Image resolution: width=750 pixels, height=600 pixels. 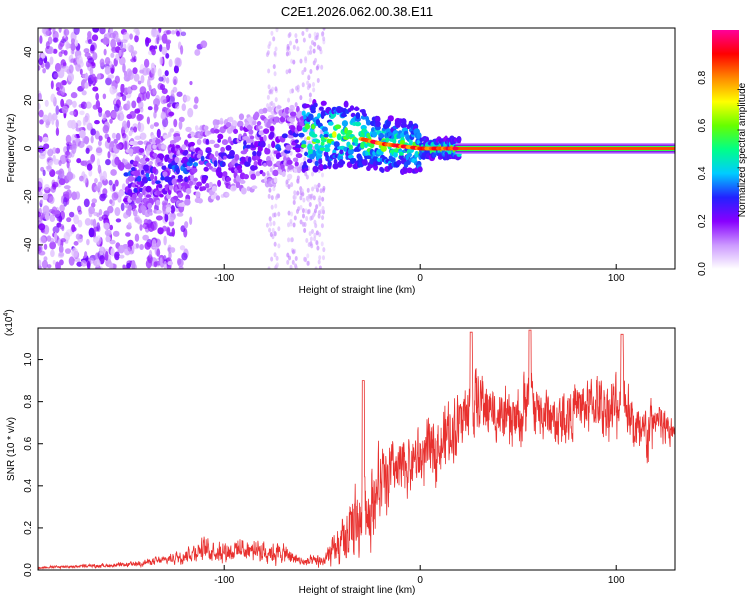 What do you see at coordinates (616, 278) in the screenshot?
I see `spectrogram-x-tick-label: 100` at bounding box center [616, 278].